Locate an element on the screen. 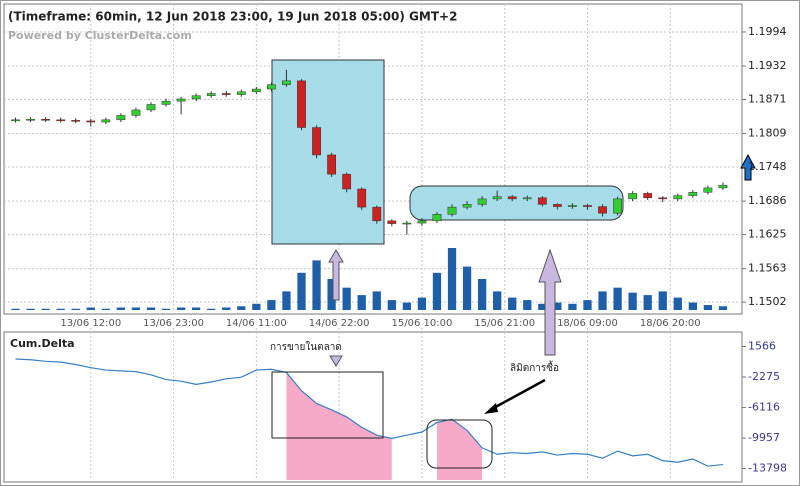  y-tick-label: 1566 is located at coordinates (762, 346).